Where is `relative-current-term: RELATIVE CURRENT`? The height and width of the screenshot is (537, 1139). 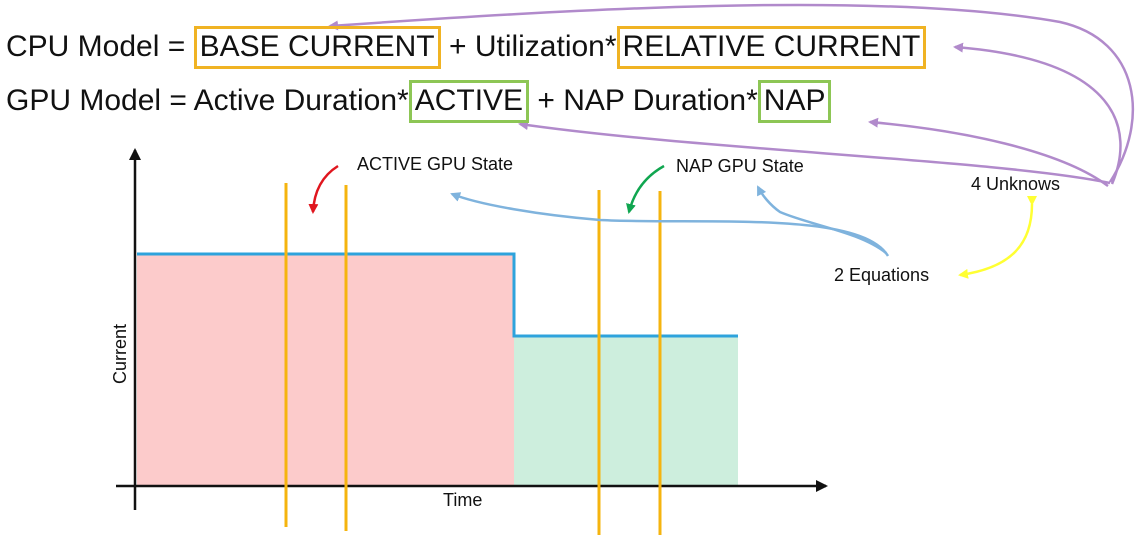
relative-current-term: RELATIVE CURRENT is located at coordinates (771, 47).